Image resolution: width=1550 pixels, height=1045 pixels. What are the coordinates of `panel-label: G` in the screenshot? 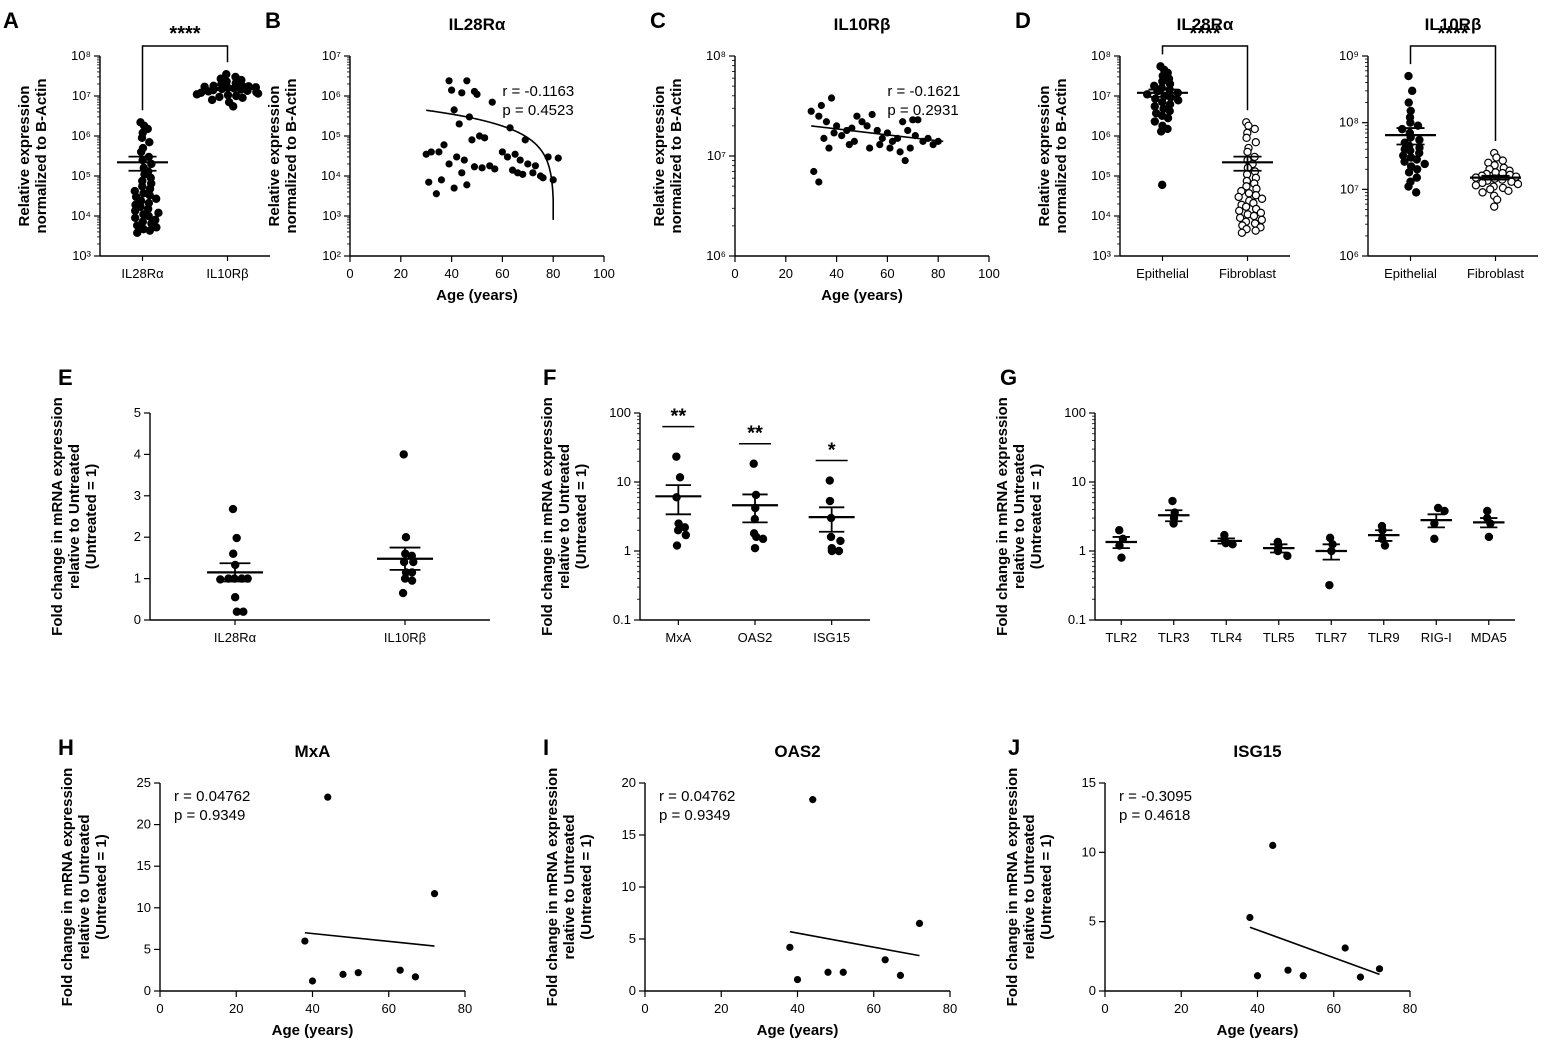 It's located at (1008, 377).